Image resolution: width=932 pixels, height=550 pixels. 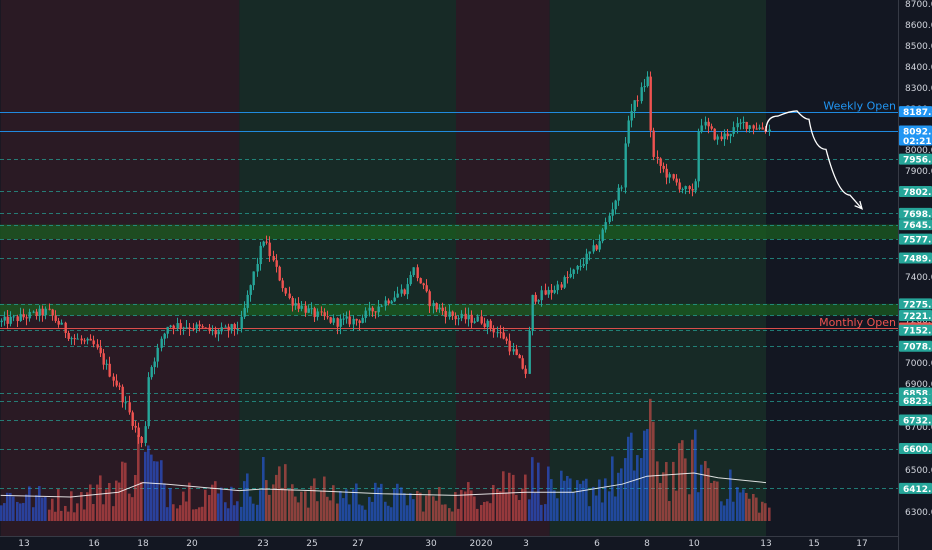 What do you see at coordinates (449, 543) in the screenshot?
I see `time-axis: 13 16 18 20 23 25 27 30 2020 3 6 8 10 13 15 17` at bounding box center [449, 543].